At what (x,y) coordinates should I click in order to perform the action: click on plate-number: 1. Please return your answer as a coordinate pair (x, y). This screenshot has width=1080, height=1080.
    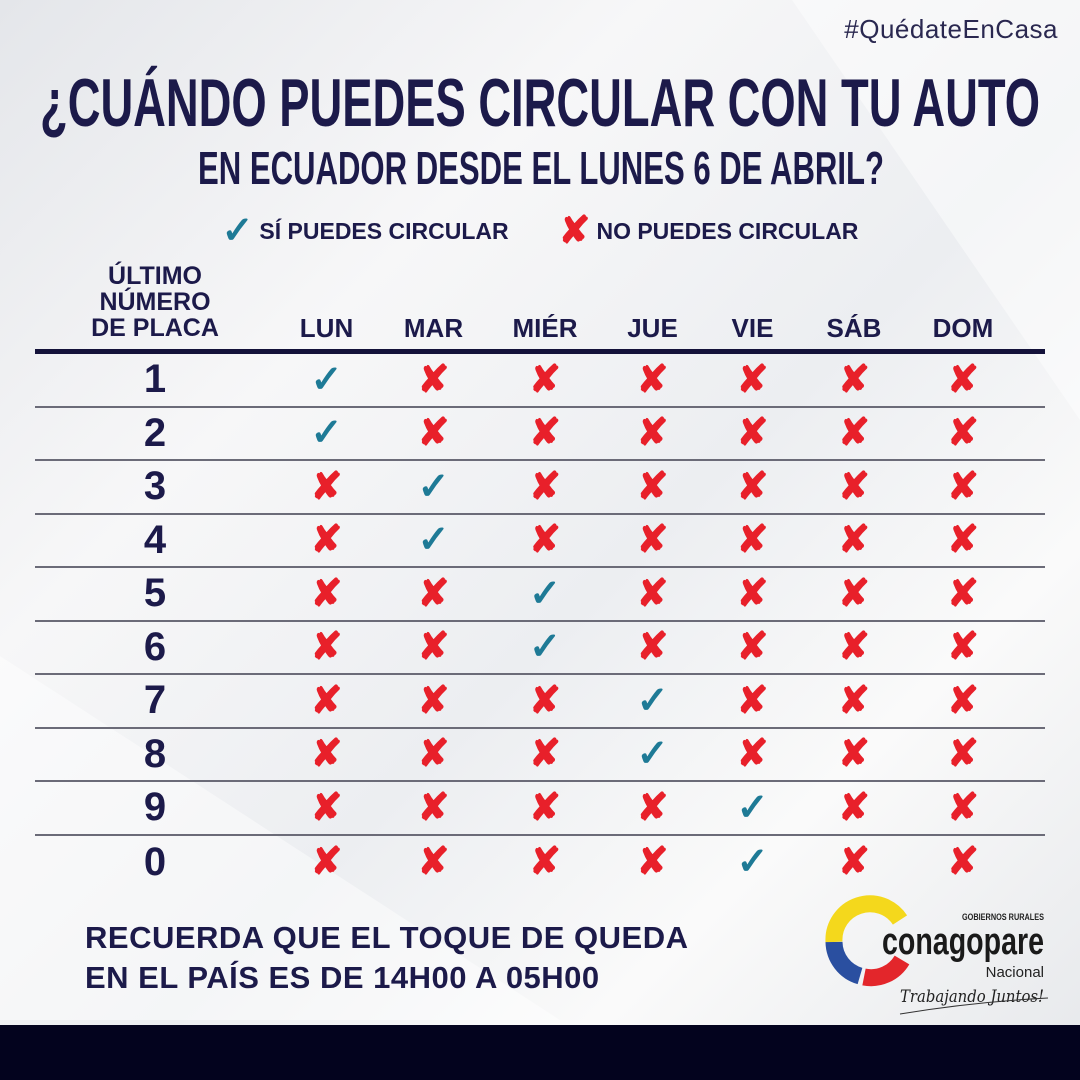
    Looking at the image, I should click on (155, 379).